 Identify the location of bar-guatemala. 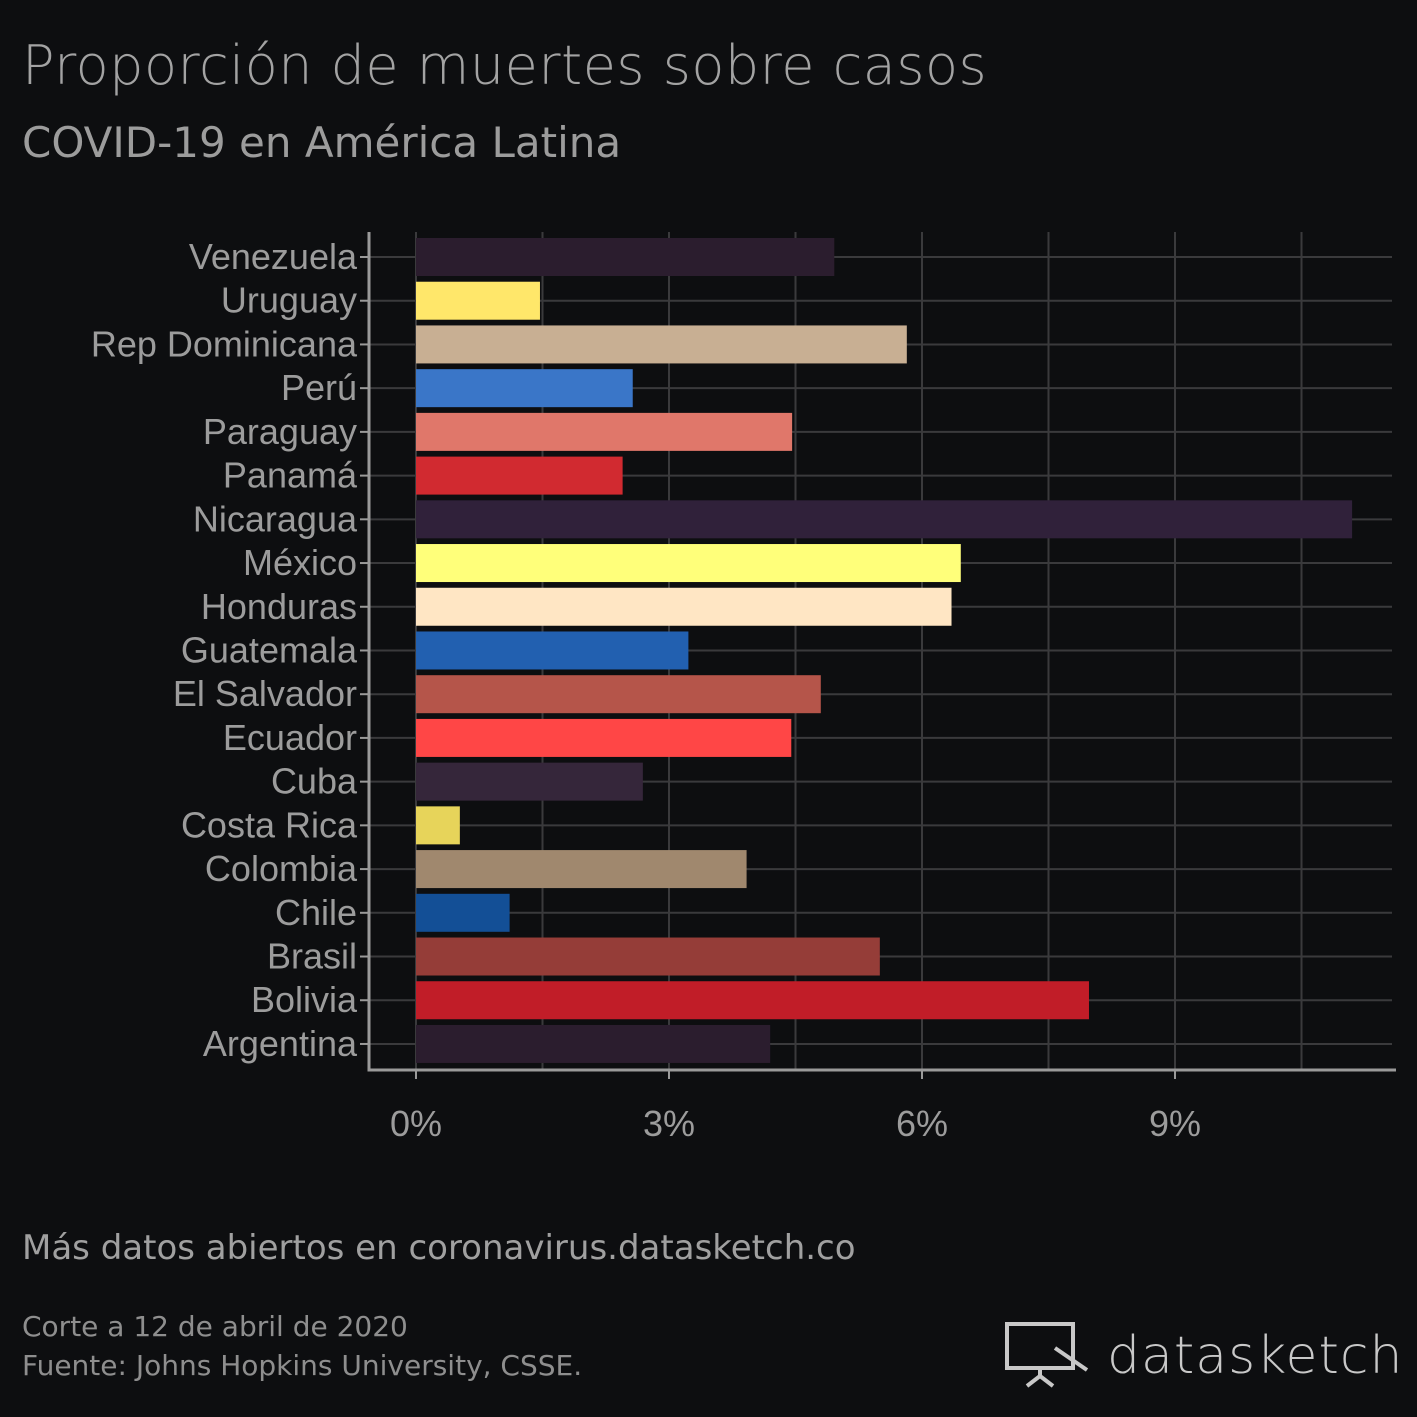
(552, 650).